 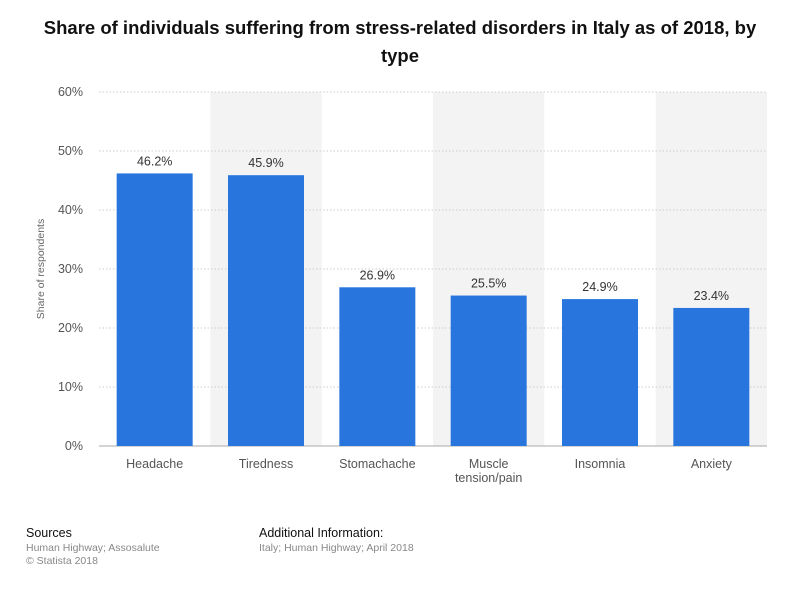 I want to click on x-tick-label: Stomachache, so click(x=377, y=464).